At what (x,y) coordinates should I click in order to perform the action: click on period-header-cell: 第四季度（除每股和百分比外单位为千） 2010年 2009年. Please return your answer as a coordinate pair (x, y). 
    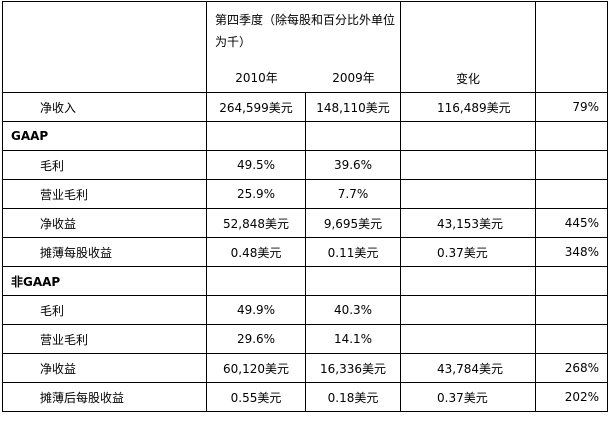
    Looking at the image, I should click on (303, 47).